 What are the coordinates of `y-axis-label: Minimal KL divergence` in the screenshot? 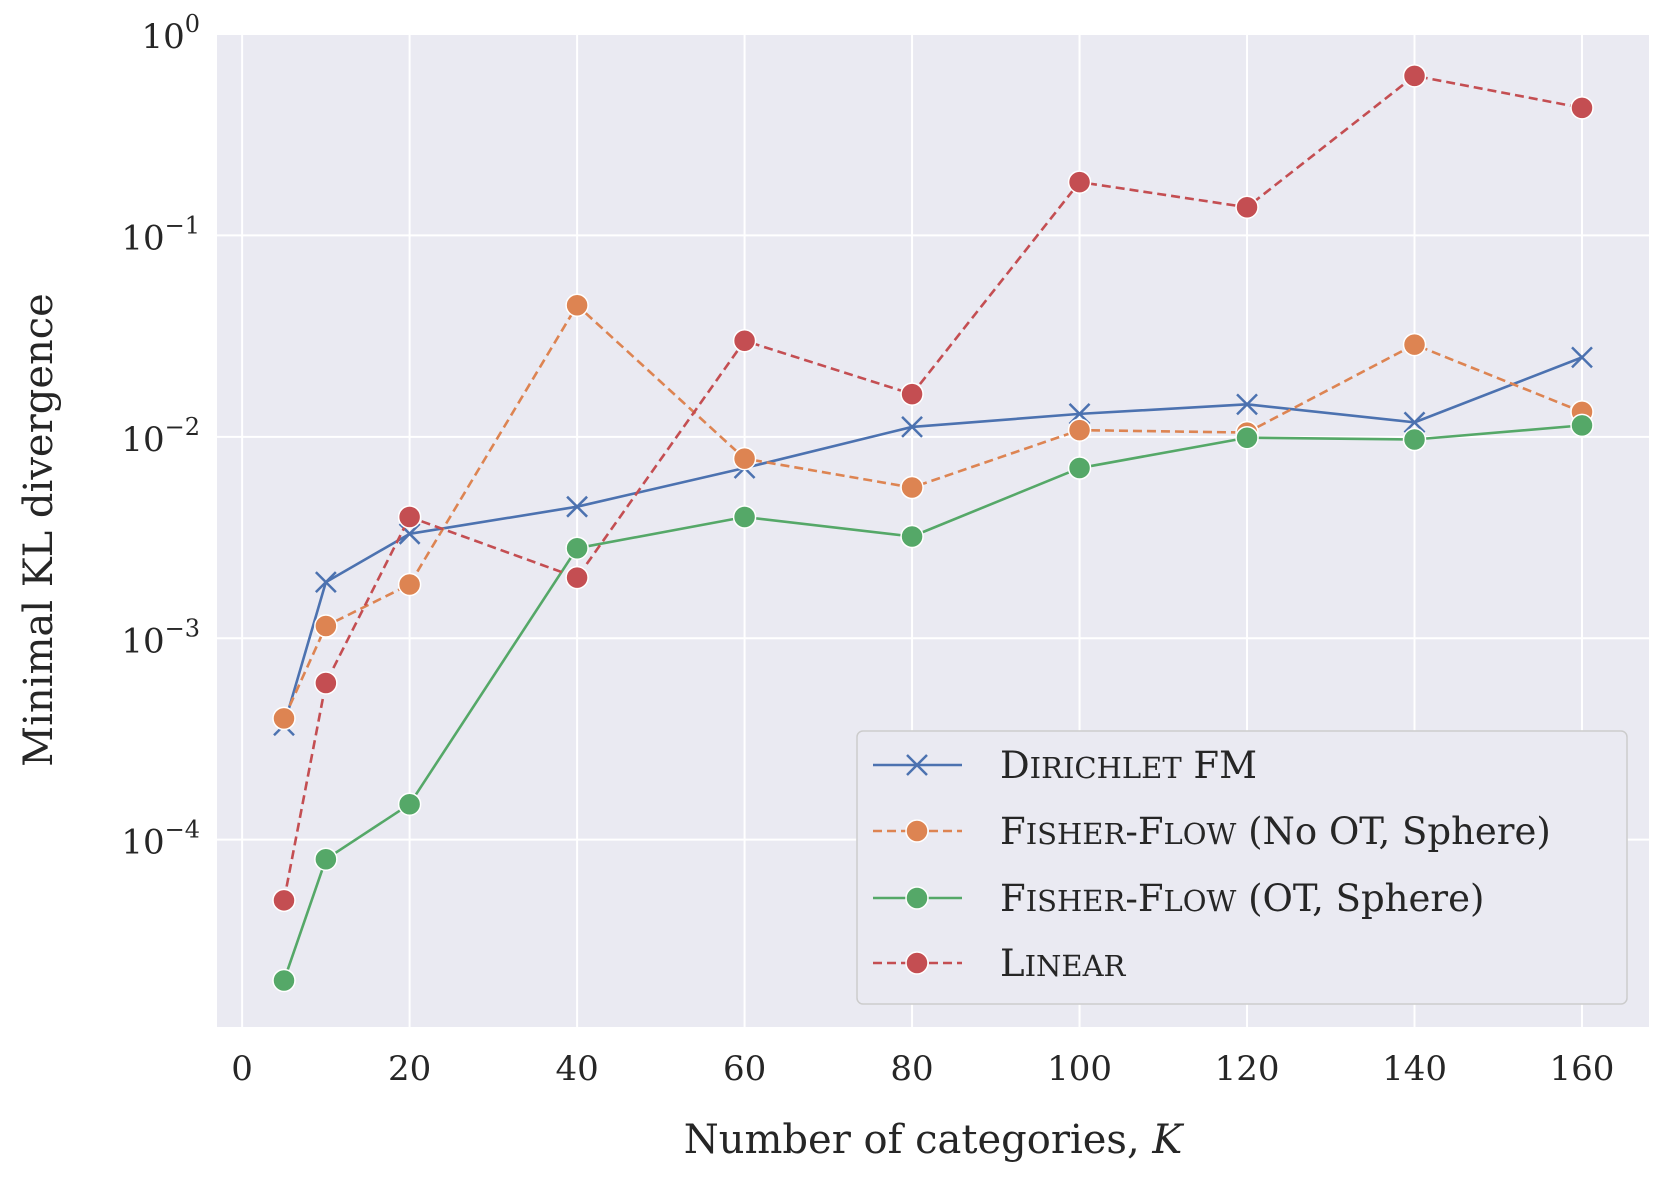 It's located at (39, 530).